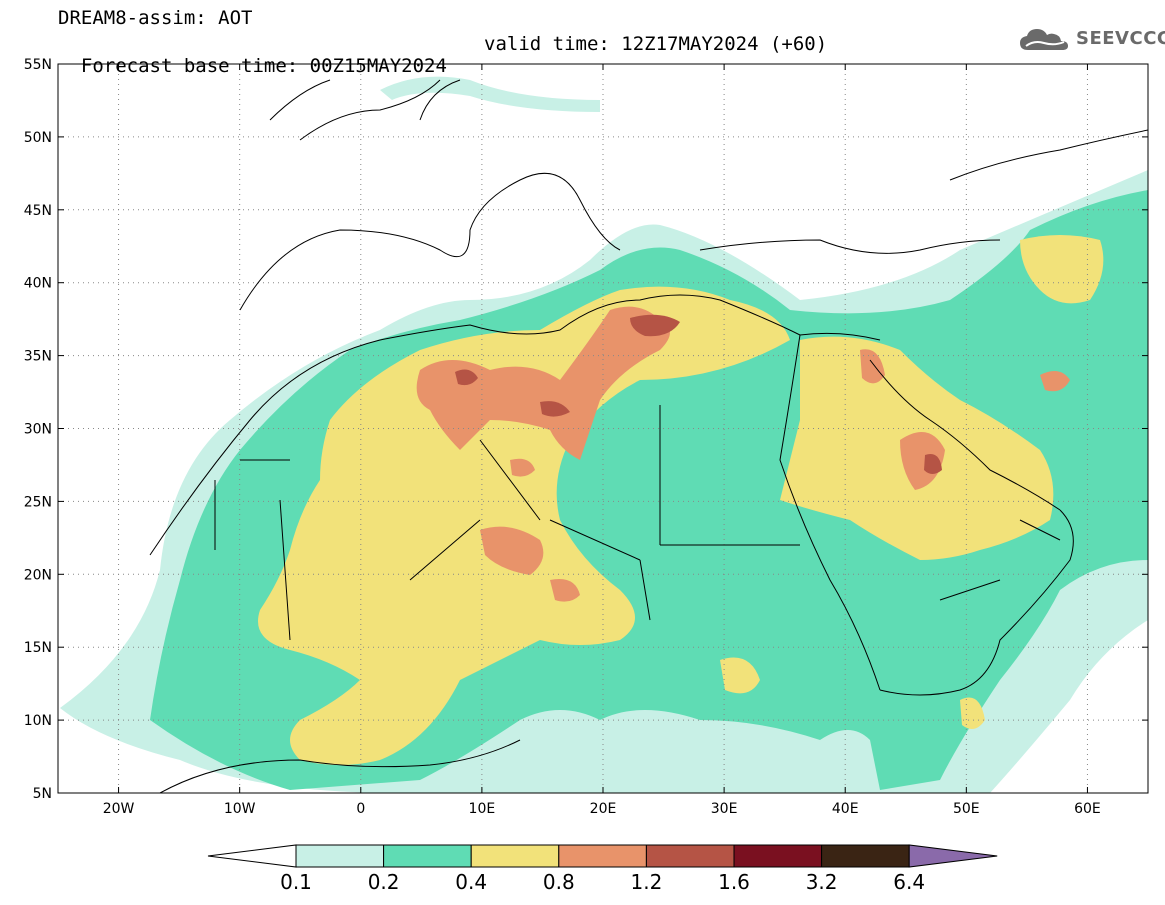  Describe the element at coordinates (38, 65) in the screenshot. I see `lat-label: 55N` at that location.